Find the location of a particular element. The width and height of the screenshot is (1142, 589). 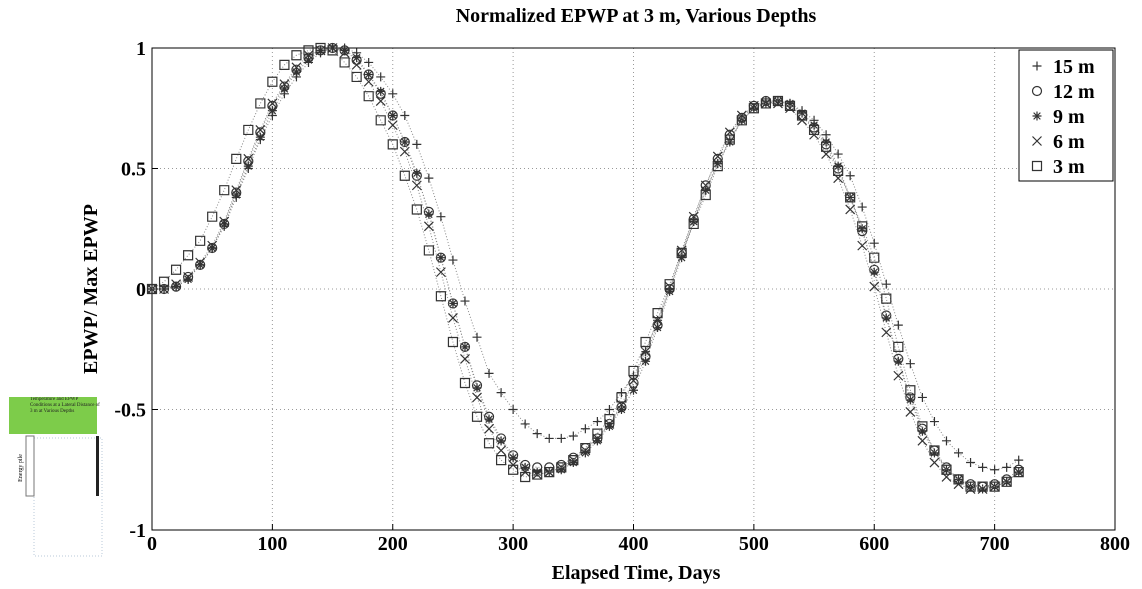

x-tick-label: 200 is located at coordinates (393, 544).